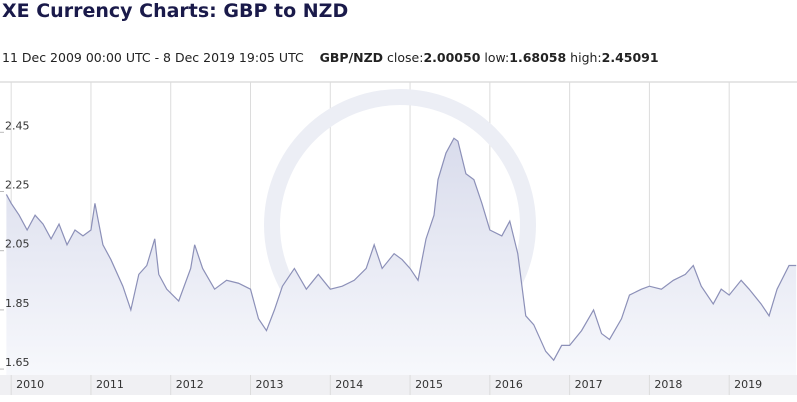 The height and width of the screenshot is (402, 797). I want to click on y-tick-label: 1.85, so click(17, 303).